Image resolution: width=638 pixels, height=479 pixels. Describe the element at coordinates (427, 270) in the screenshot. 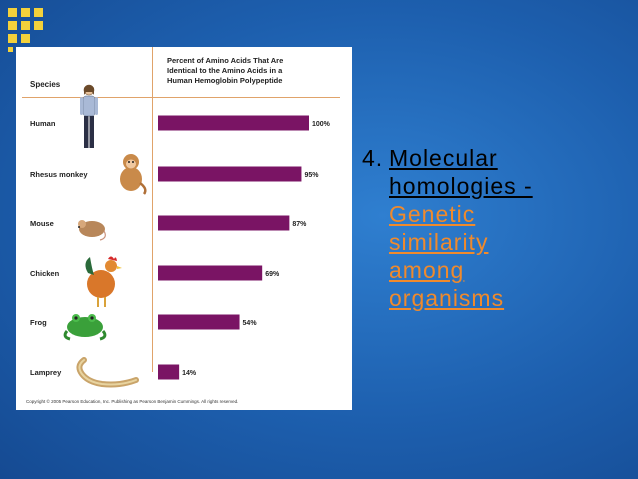

I see `subtitle-line-3: among` at that location.